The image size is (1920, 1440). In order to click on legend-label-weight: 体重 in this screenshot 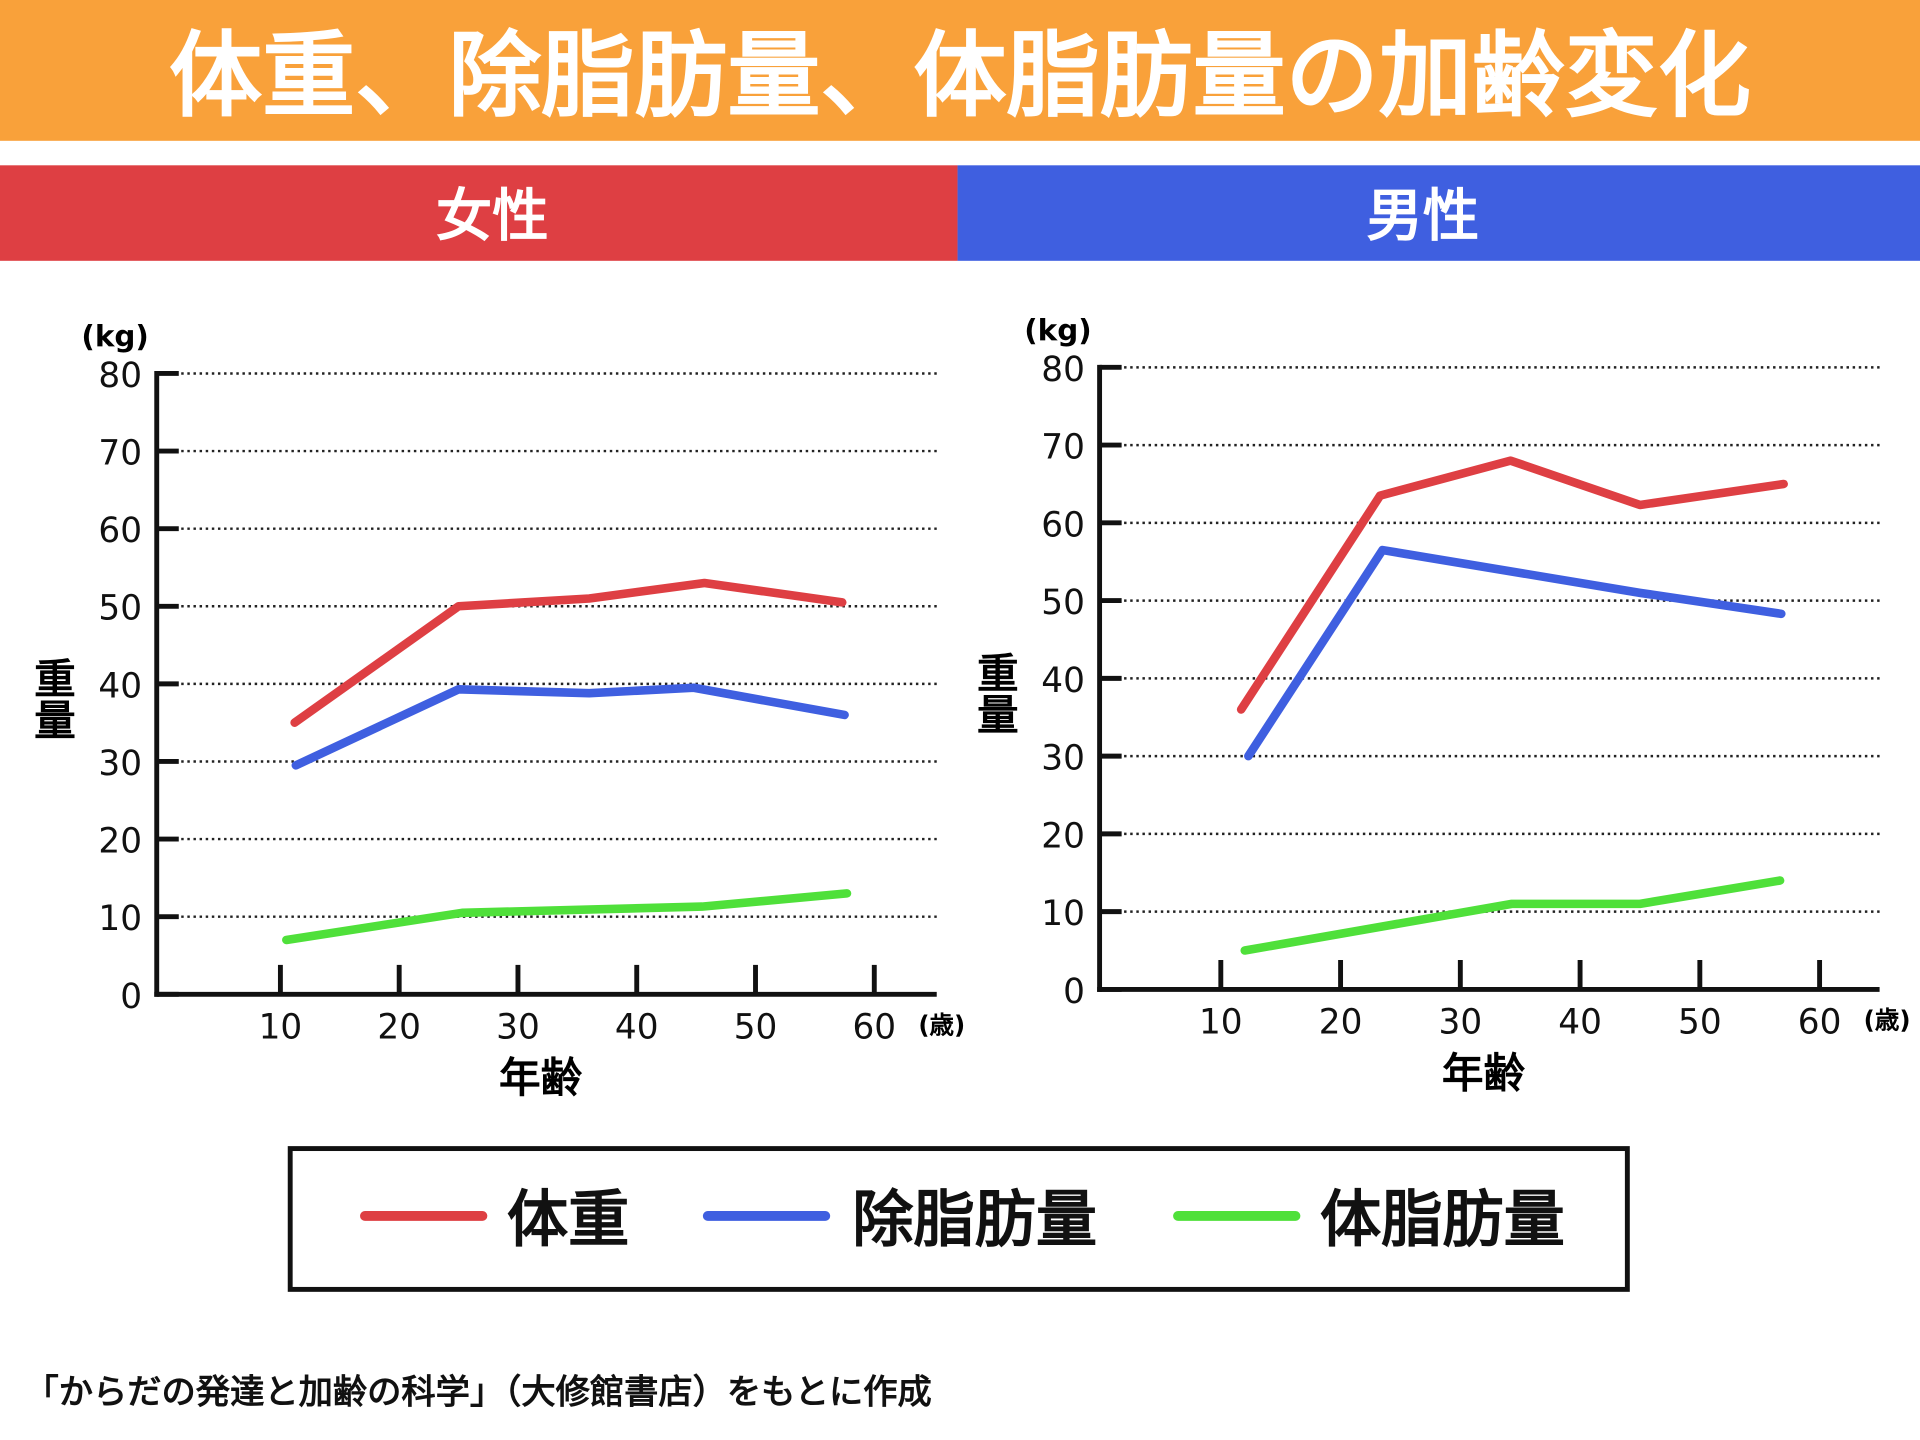, I will do `click(568, 1219)`.